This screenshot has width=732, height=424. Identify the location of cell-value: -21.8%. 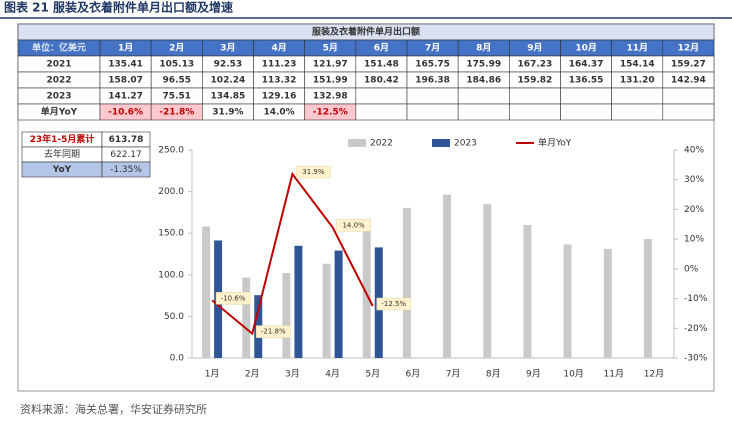
(176, 113).